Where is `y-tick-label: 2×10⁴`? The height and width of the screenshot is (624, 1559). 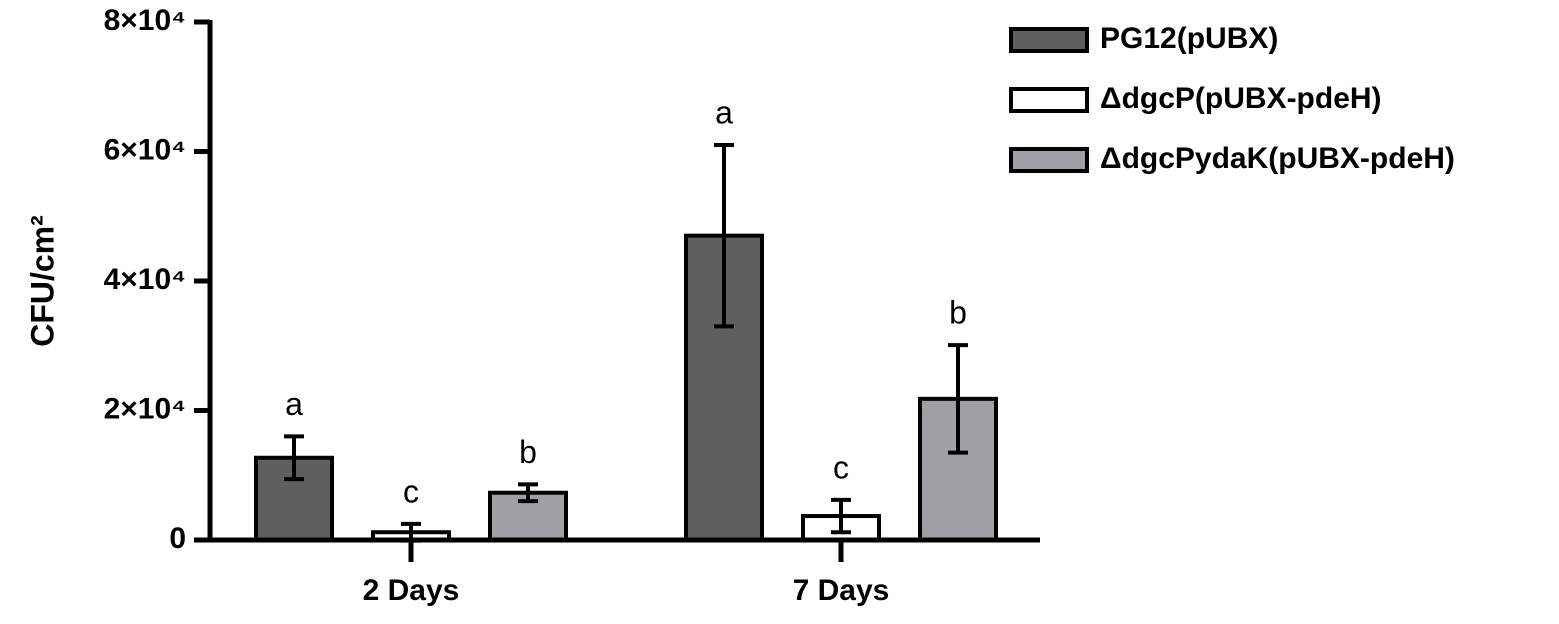 y-tick-label: 2×10⁴ is located at coordinates (145, 408).